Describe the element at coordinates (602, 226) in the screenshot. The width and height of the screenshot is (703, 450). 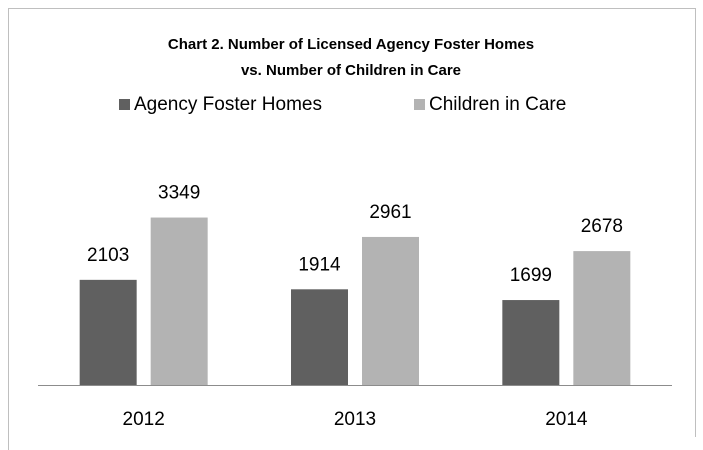
I see `data-label: 2678` at that location.